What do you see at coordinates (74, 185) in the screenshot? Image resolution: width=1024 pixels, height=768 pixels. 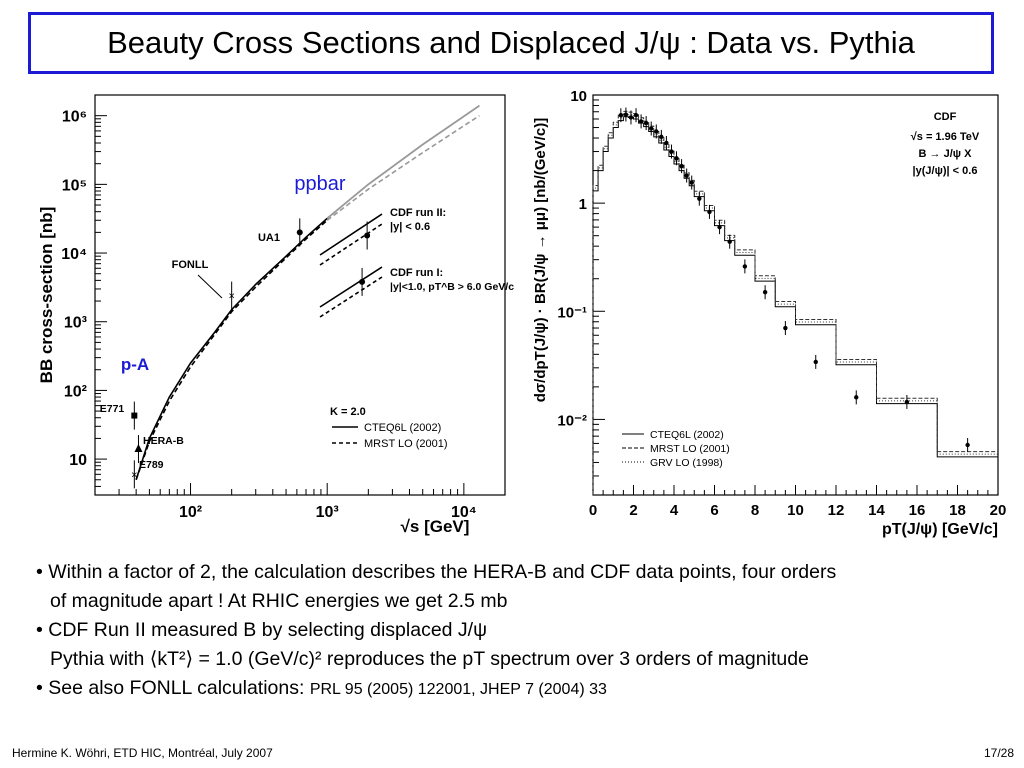 I see `left-y-tick-label: 10⁵` at bounding box center [74, 185].